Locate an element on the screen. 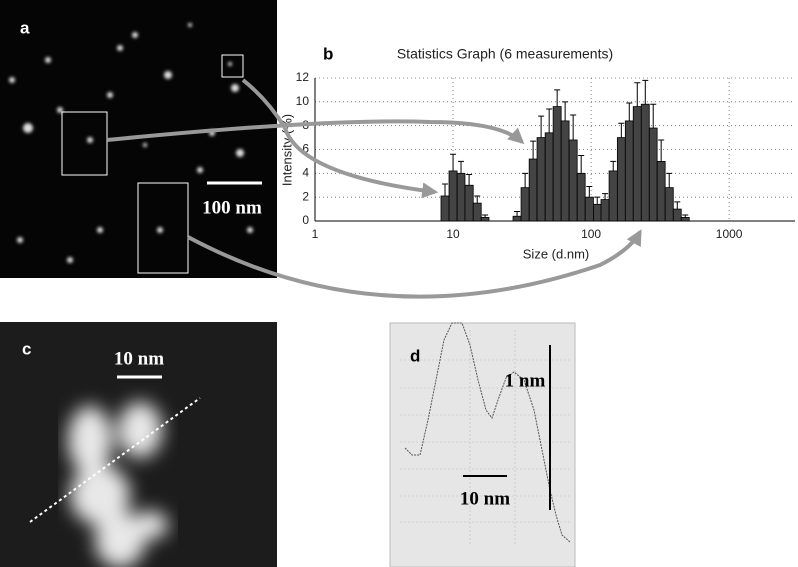 This screenshot has height=567, width=798. profile-line is located at coordinates (115, 460).